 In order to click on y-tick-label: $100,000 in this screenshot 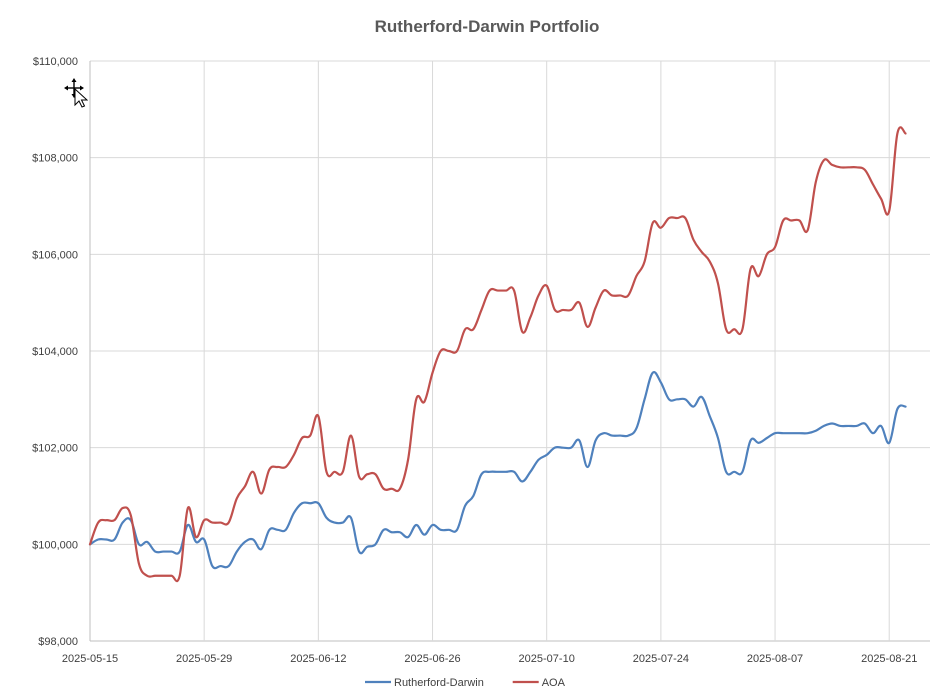, I will do `click(55, 545)`.